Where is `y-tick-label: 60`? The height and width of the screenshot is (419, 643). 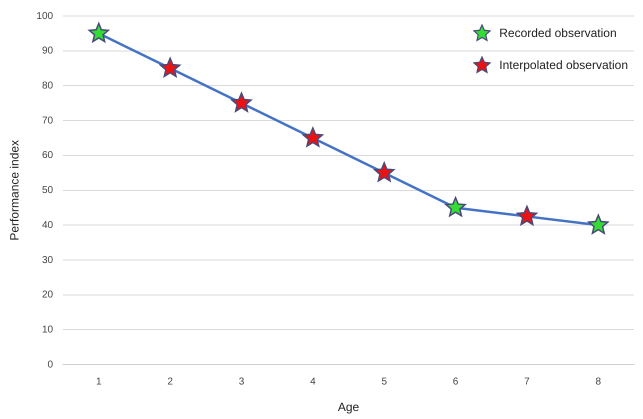 y-tick-label: 60 is located at coordinates (48, 156).